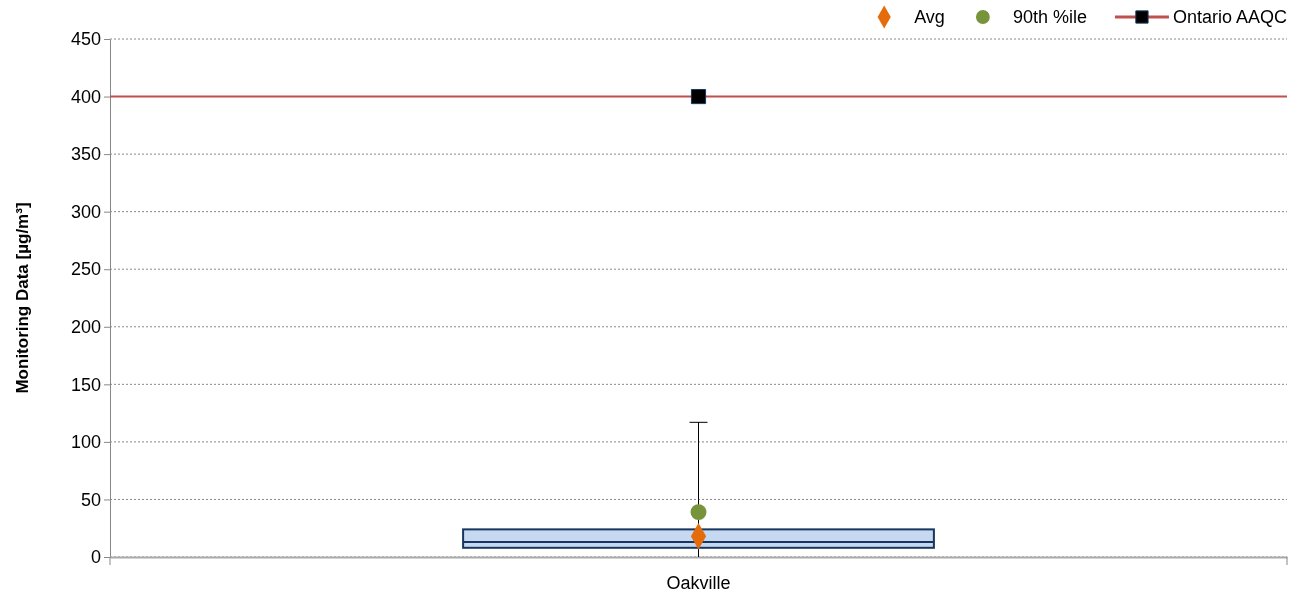  I want to click on y-tick-label: 100, so click(85, 442).